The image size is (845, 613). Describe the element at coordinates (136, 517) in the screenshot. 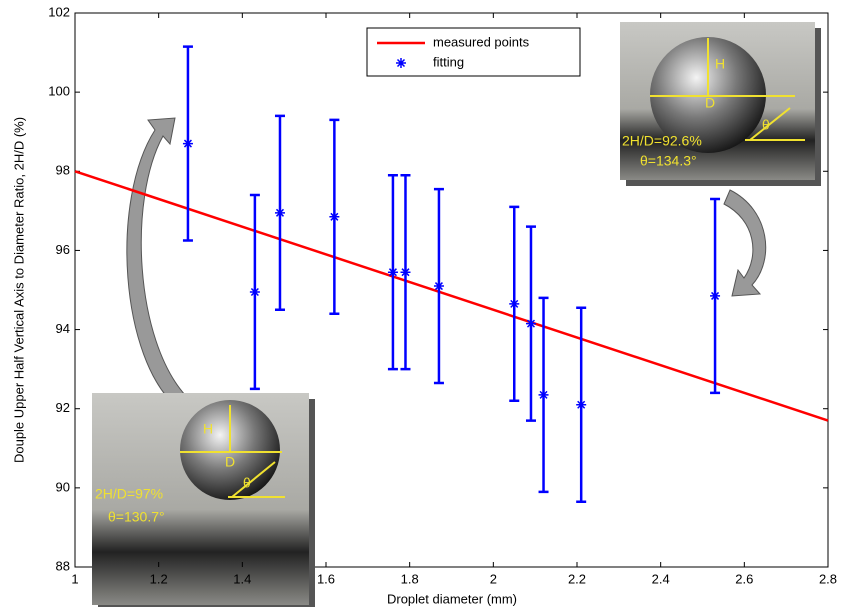

I see `inset-label: θ=130.7°` at that location.